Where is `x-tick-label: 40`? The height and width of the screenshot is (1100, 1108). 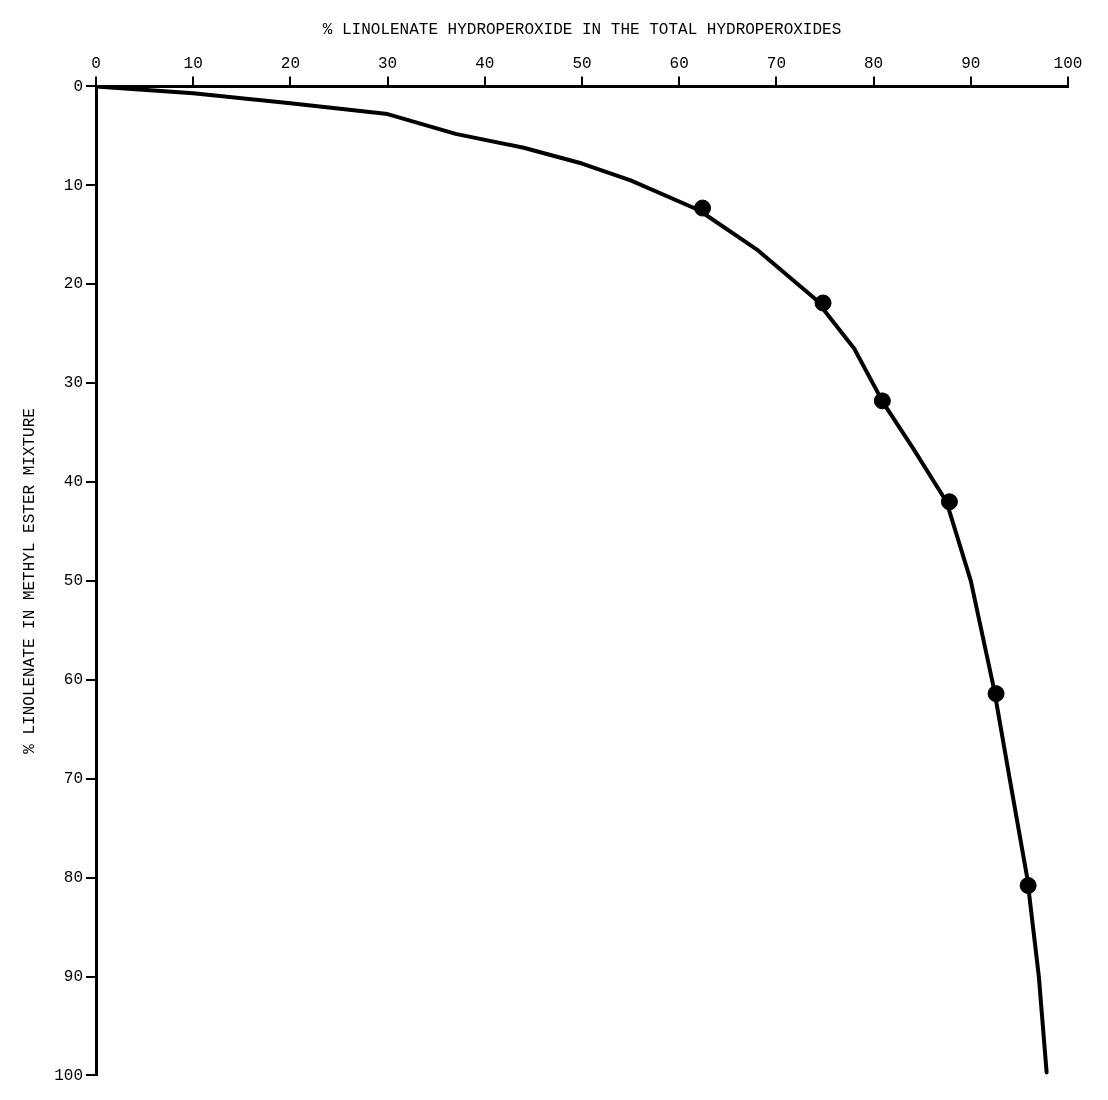
x-tick-label: 40 is located at coordinates (485, 64).